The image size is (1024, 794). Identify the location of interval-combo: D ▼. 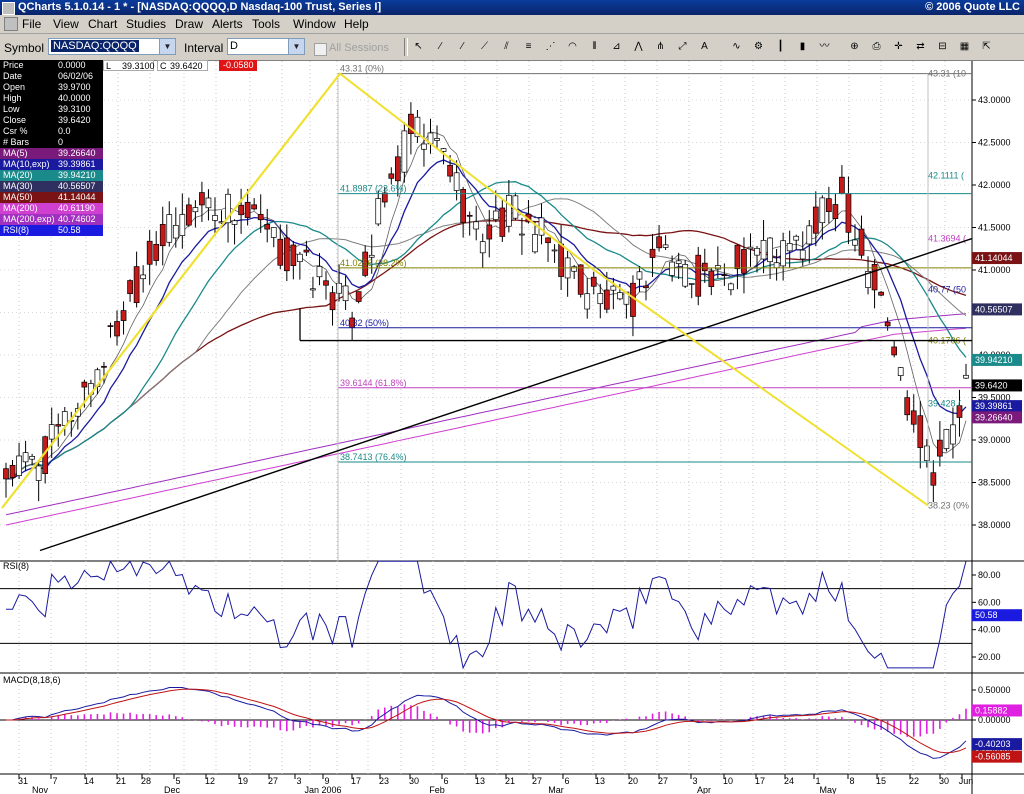
(266, 46).